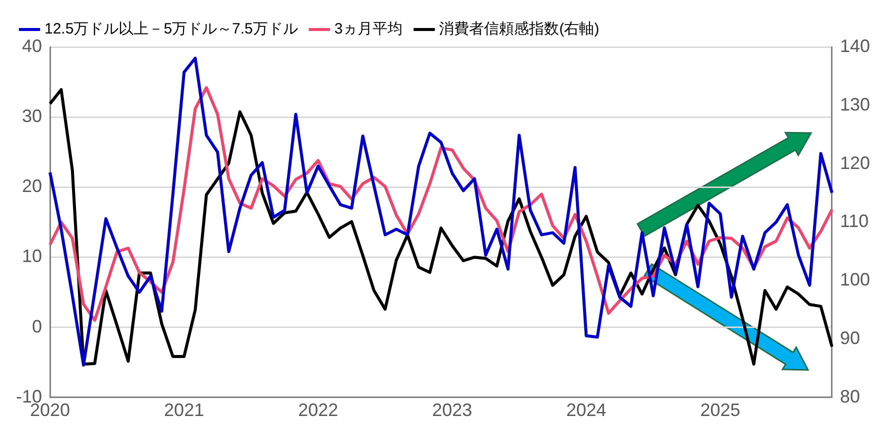 This screenshot has height=433, width=892. Describe the element at coordinates (171, 29) in the screenshot. I see `legend-label: 12.5万ドル以上－5万ドル～7.5万ドル` at that location.